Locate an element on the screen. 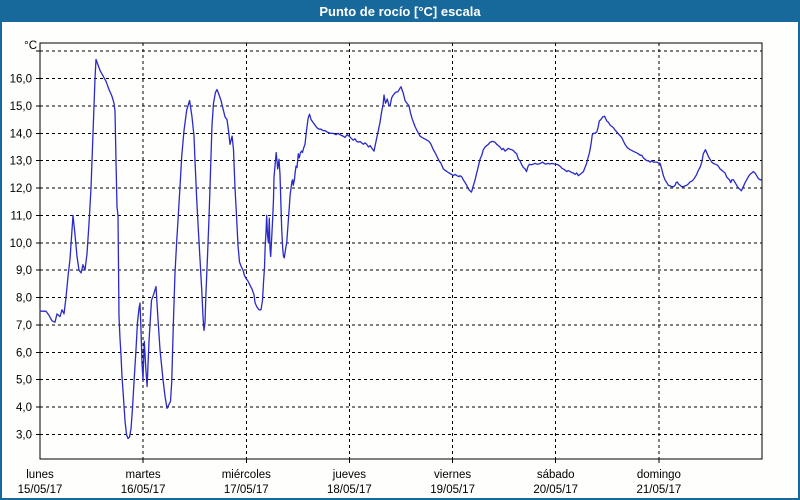 This screenshot has width=800, height=500. y-tick-label: 5,0 is located at coordinates (24, 381).